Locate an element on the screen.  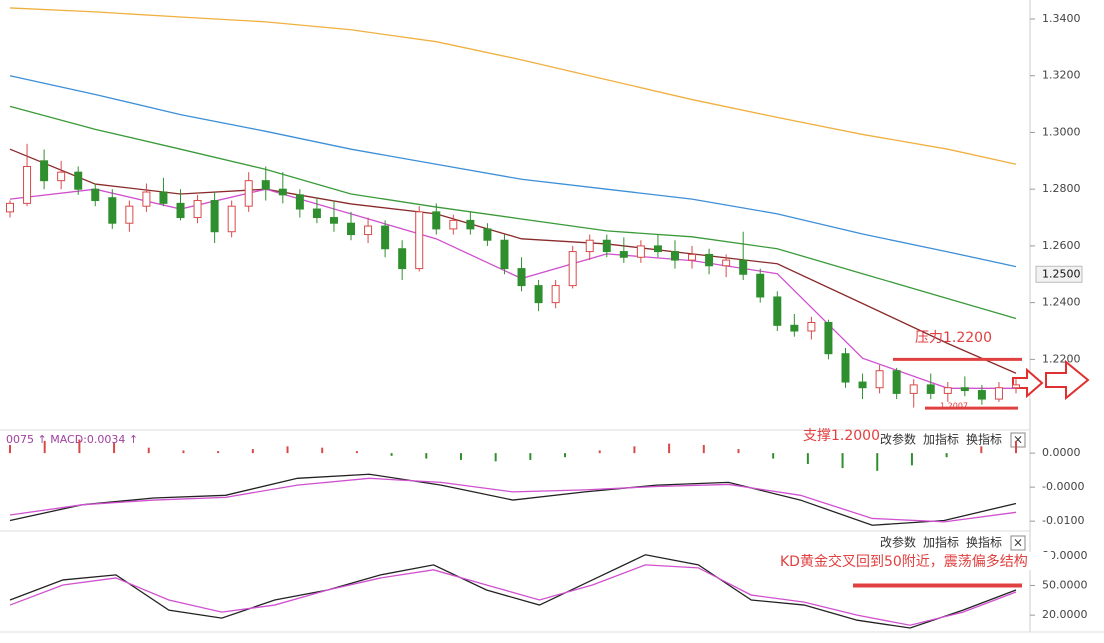
y-tick-label: 0.0000 is located at coordinates (1061, 452).